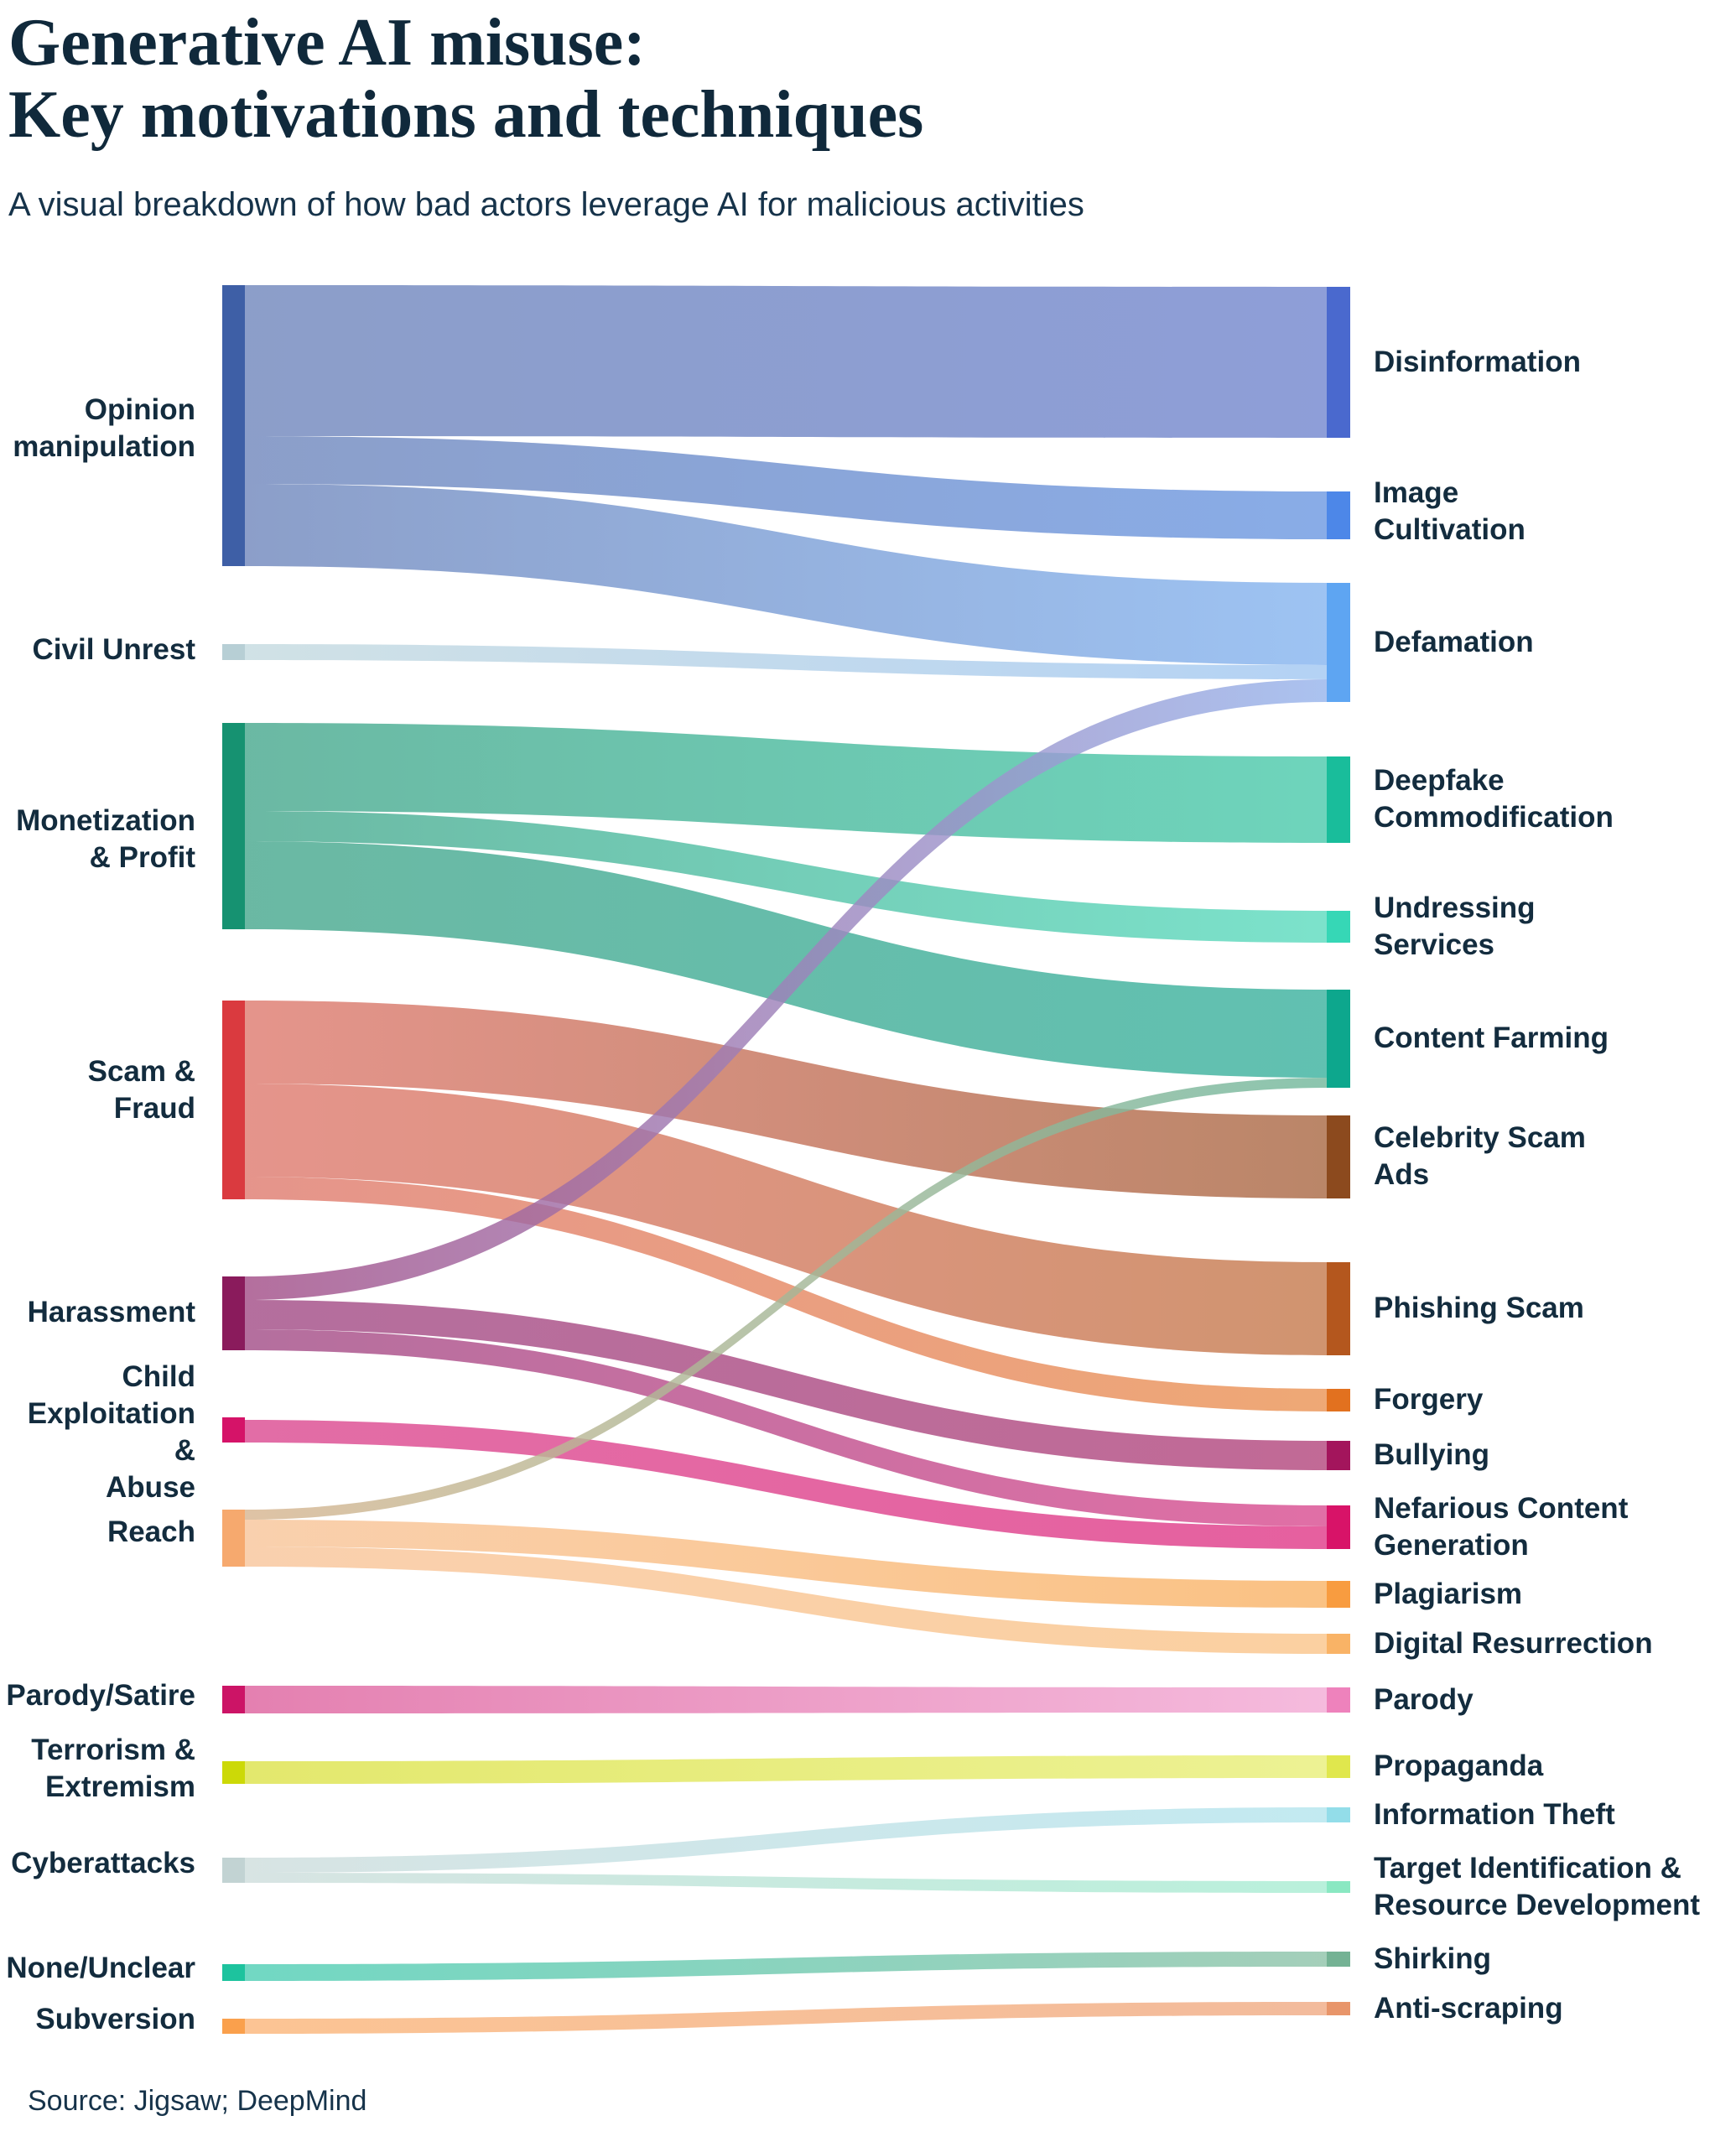  I want to click on right-node-label-digital-resurrection: Digital Resurrection, so click(1513, 1643).